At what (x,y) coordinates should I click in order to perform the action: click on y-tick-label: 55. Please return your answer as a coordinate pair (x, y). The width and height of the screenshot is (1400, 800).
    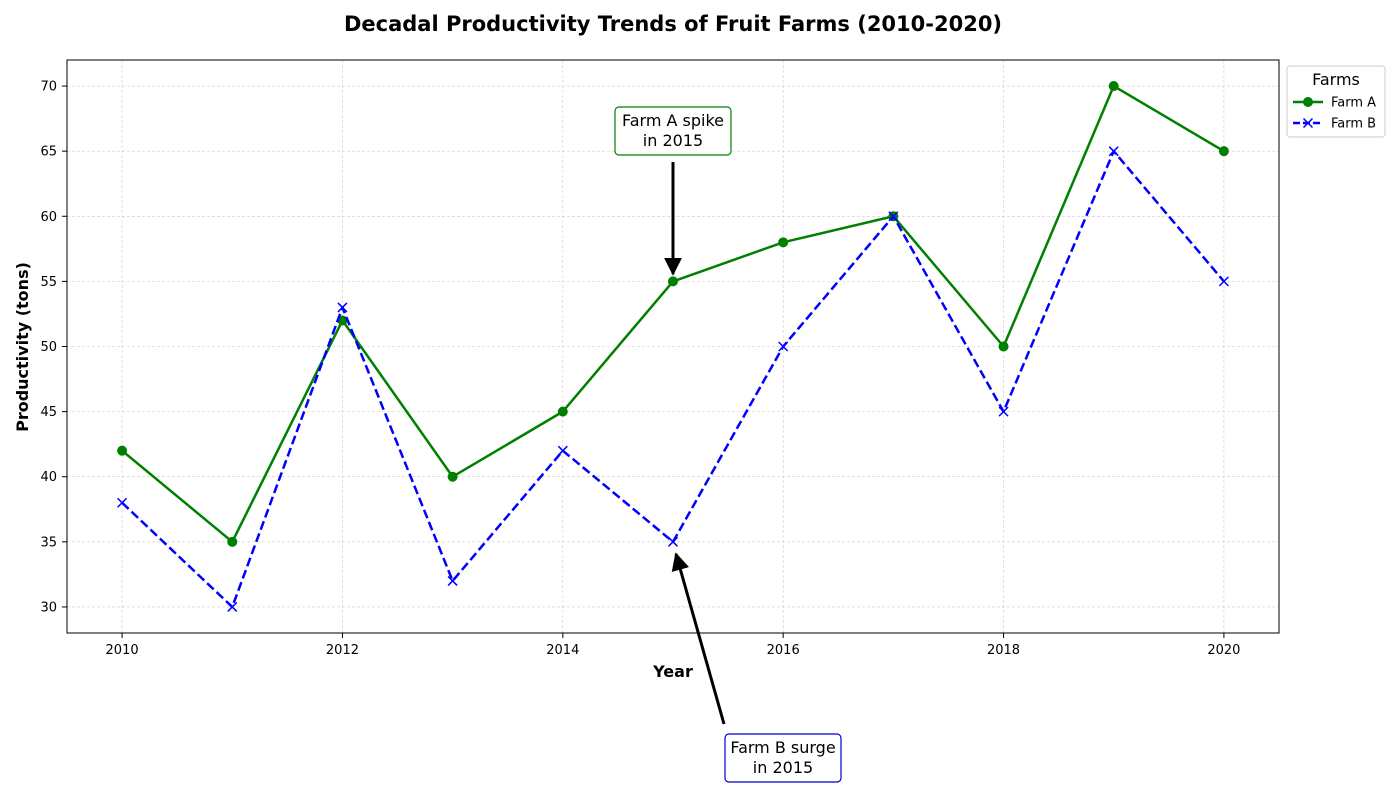
    Looking at the image, I should click on (48, 282).